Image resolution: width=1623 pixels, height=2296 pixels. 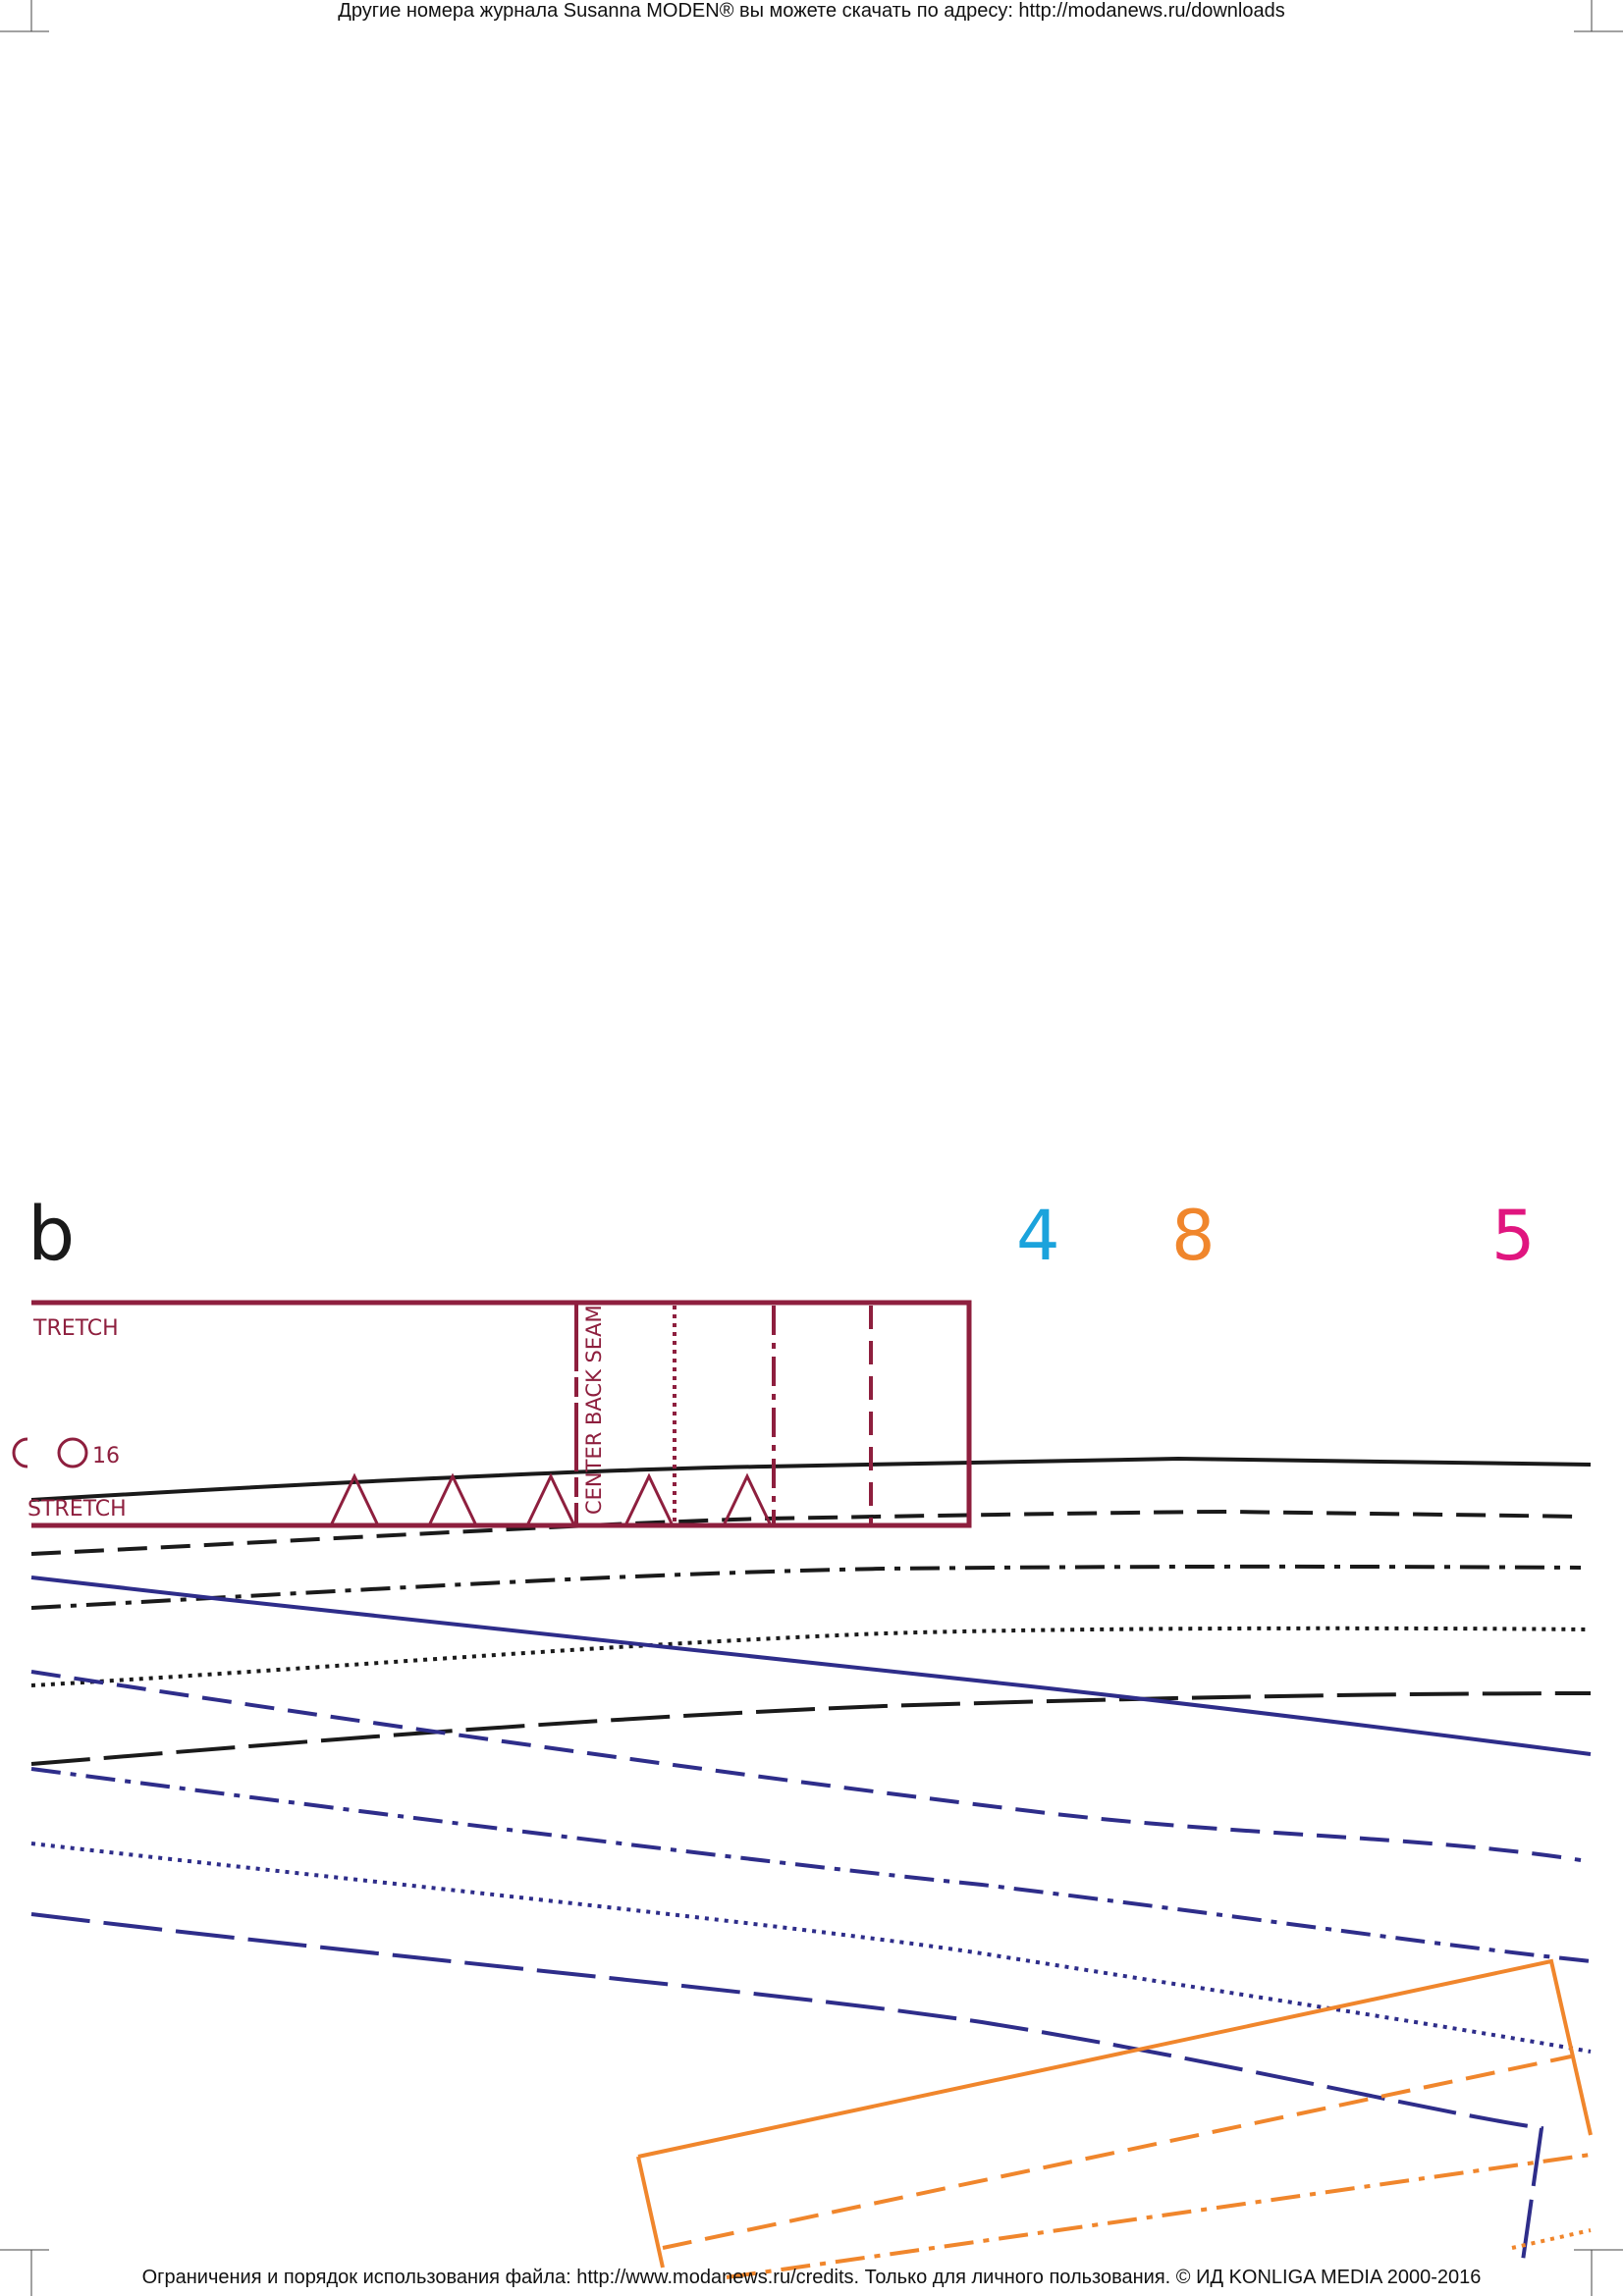 What do you see at coordinates (811, 1728) in the screenshot?
I see `black-longdash-line` at bounding box center [811, 1728].